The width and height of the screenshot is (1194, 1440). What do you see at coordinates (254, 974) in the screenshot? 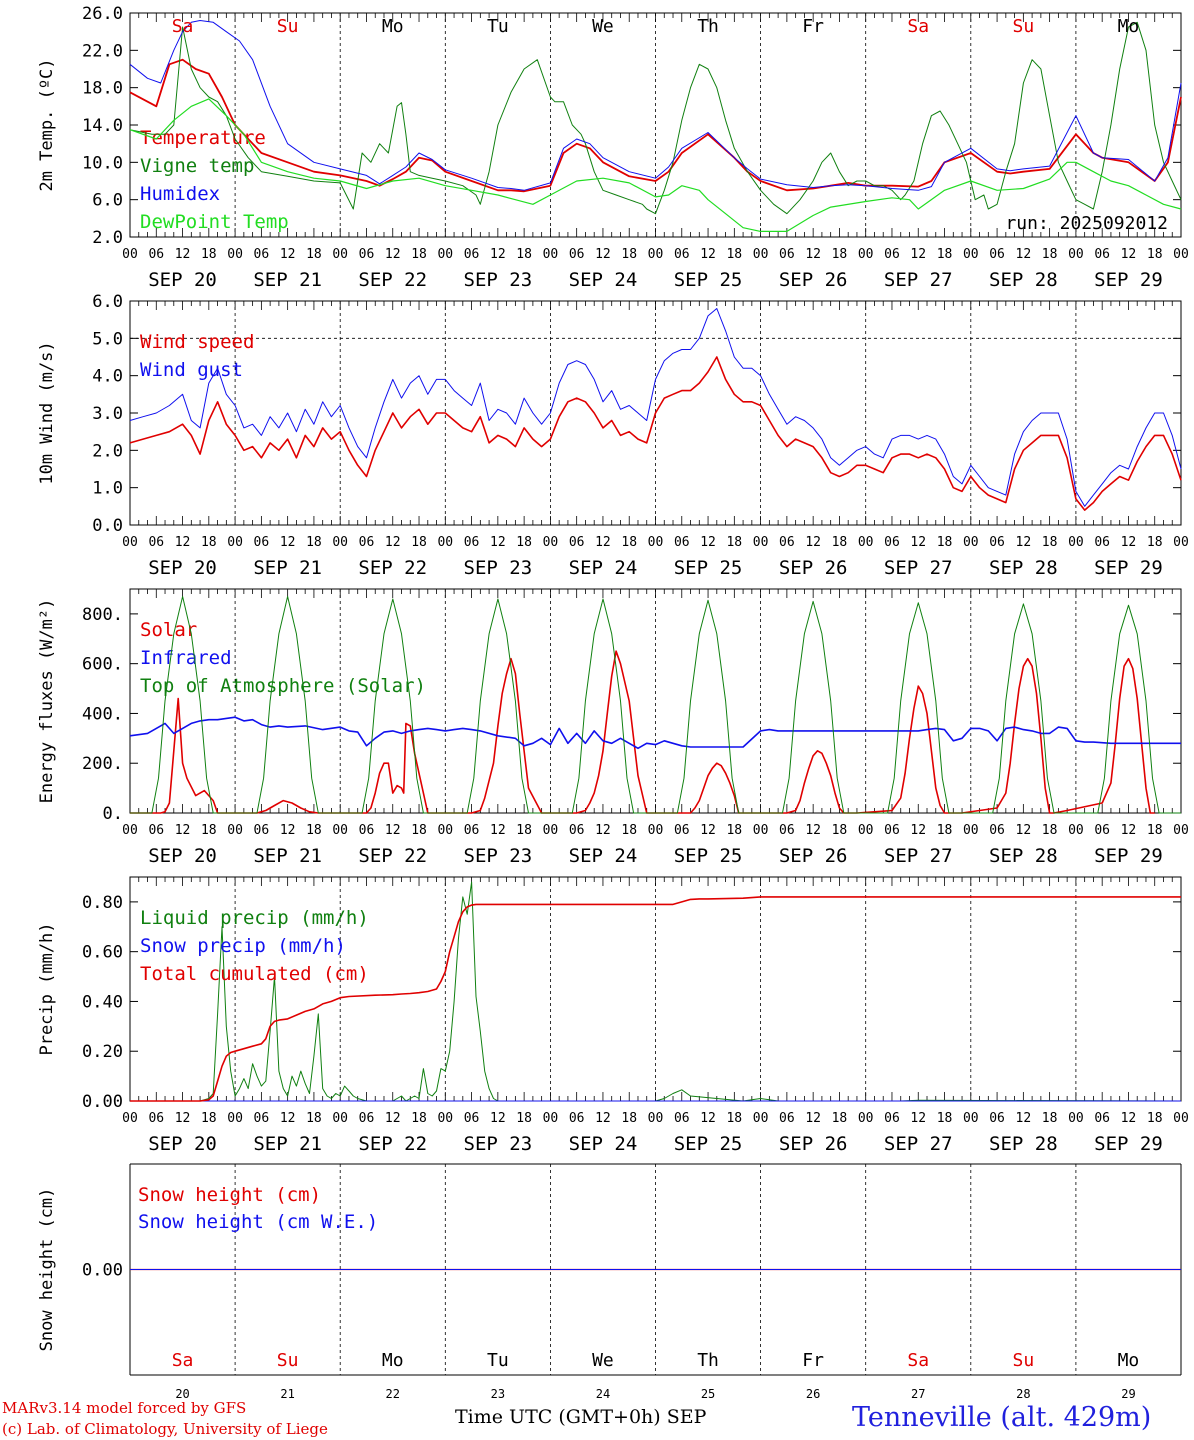
I see `legend-entry: Total cumulated (cm)` at bounding box center [254, 974].